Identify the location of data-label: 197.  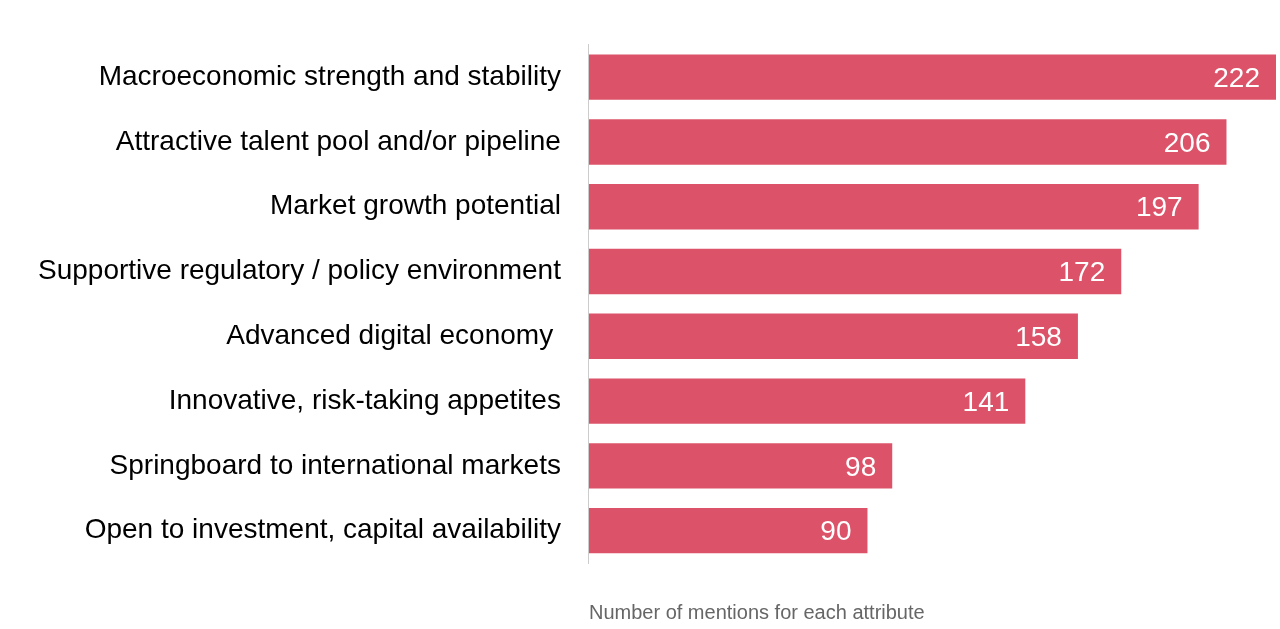
(1159, 207).